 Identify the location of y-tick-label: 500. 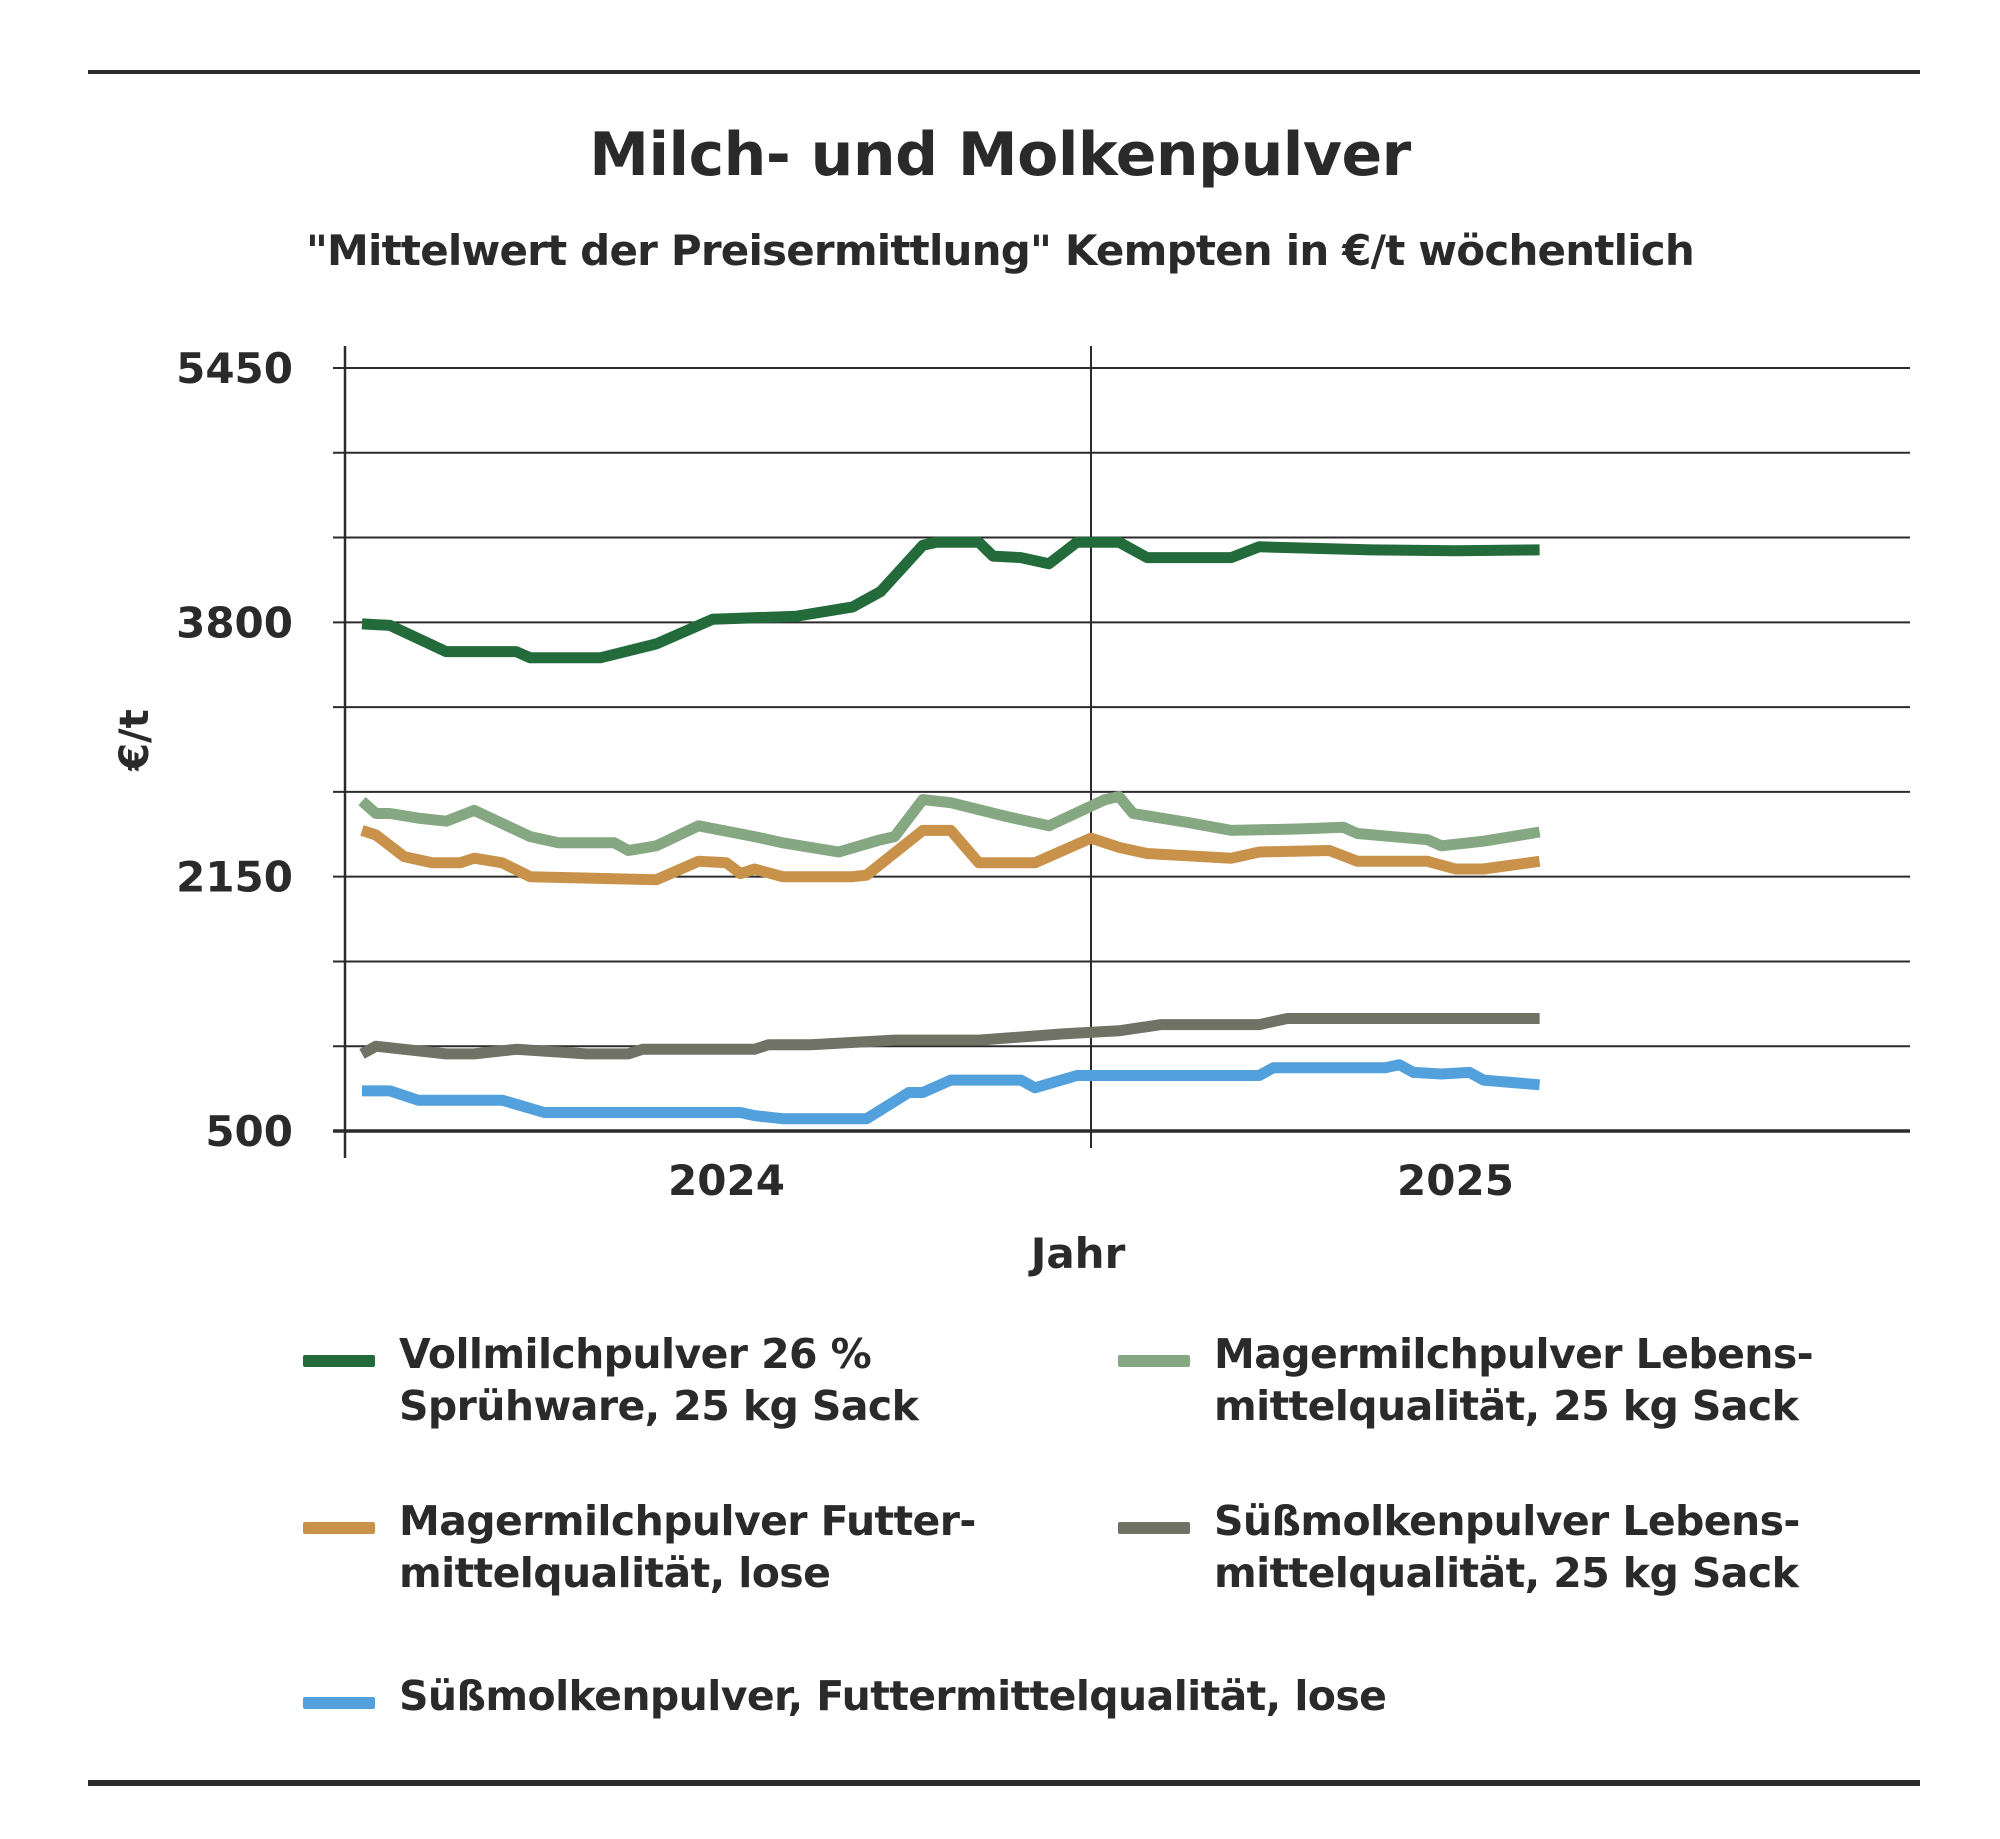
(249, 1131).